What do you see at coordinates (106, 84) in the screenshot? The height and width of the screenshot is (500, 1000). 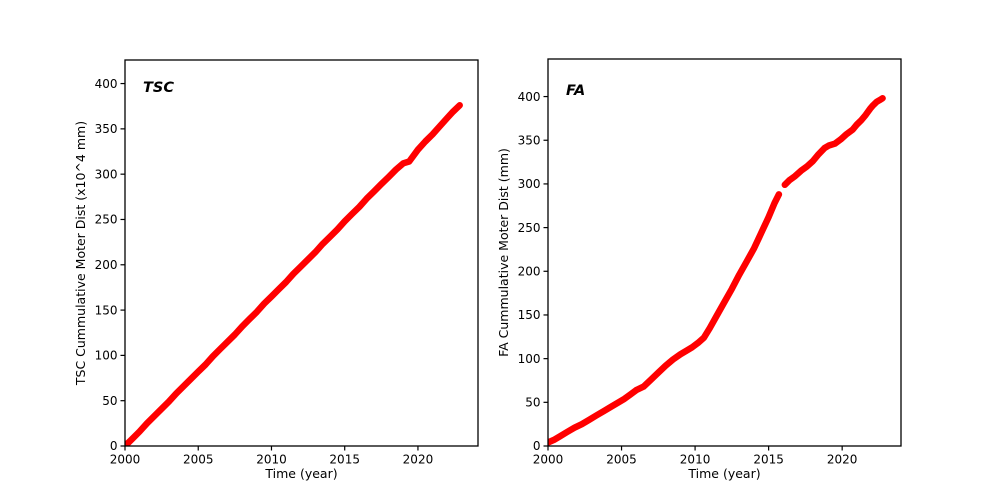 I see `tsc-y-tick-label: 400` at bounding box center [106, 84].